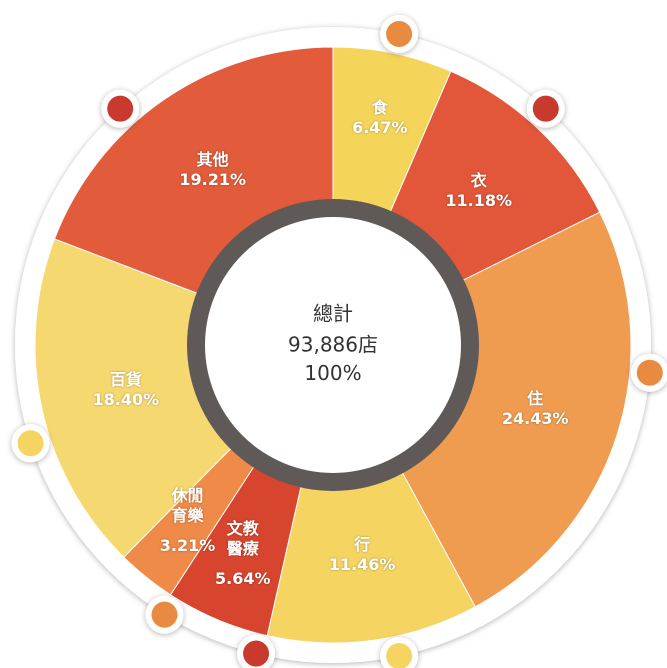 The image size is (667, 668). Describe the element at coordinates (362, 564) in the screenshot. I see `slice-percent: 11.46%` at that location.